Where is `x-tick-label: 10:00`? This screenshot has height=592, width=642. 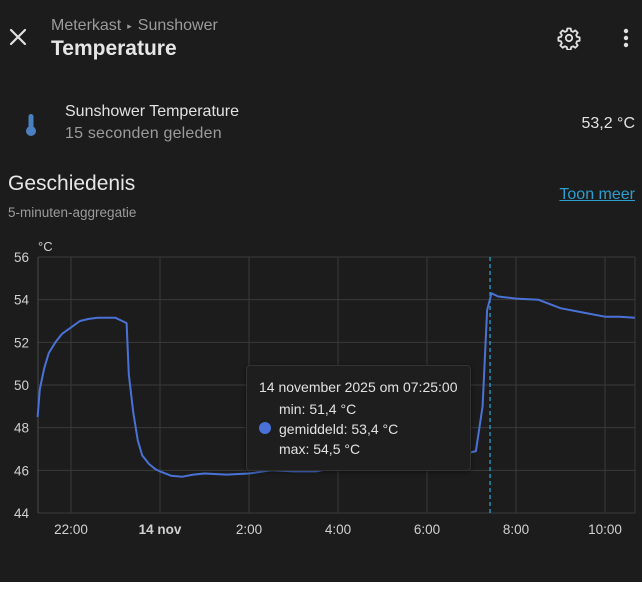
x-tick-label: 10:00 is located at coordinates (605, 529).